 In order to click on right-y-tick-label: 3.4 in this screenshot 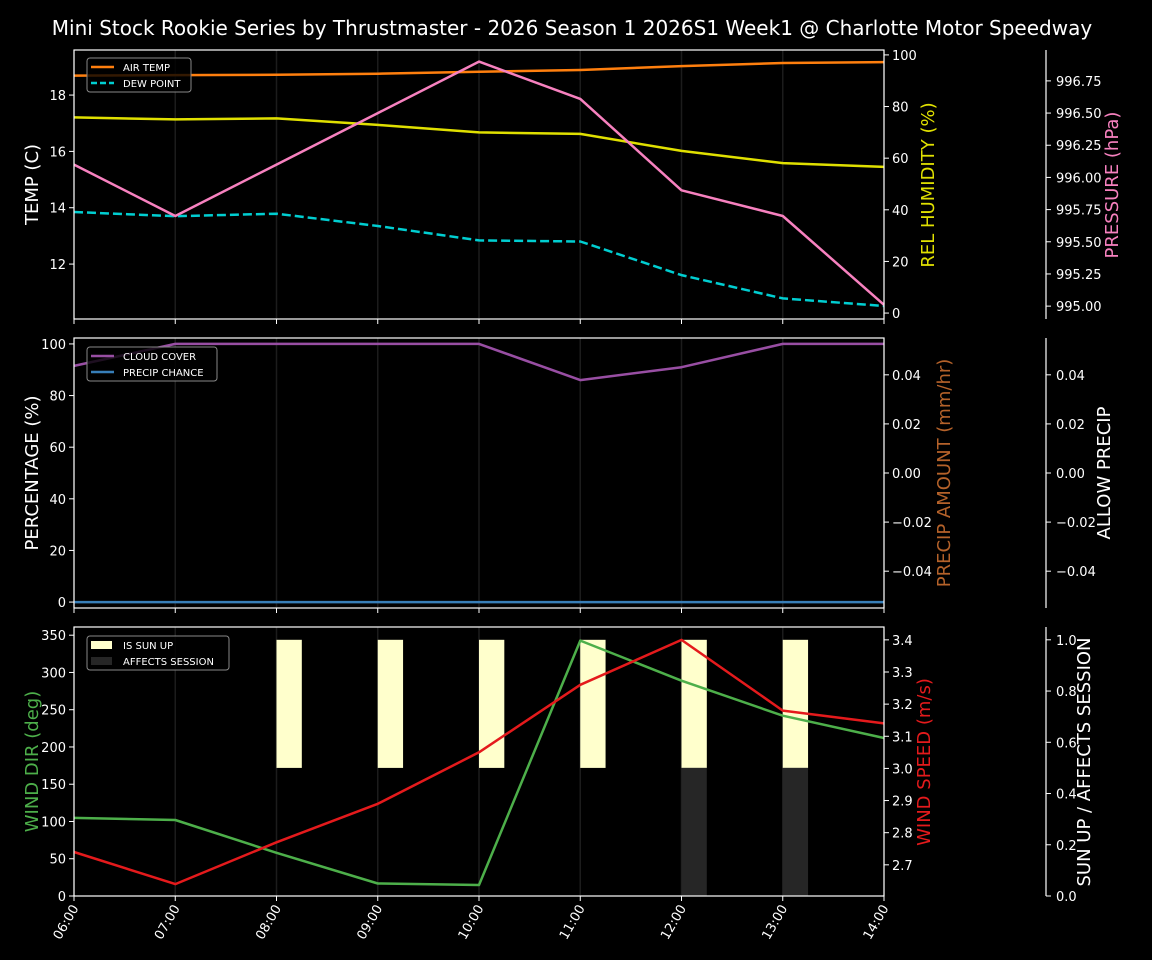, I will do `click(902, 641)`.